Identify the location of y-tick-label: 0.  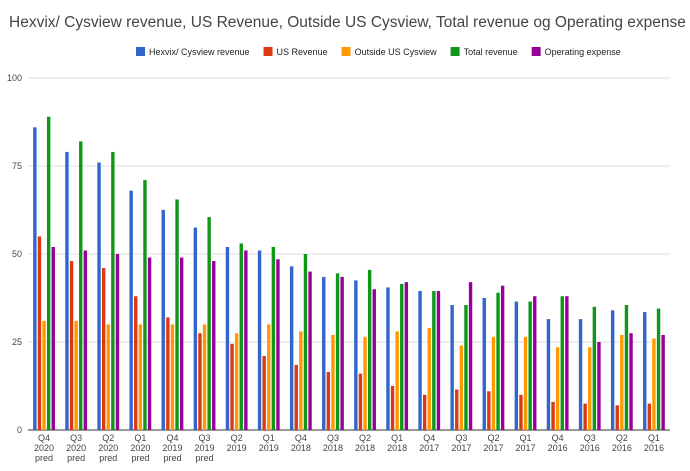
(19, 430).